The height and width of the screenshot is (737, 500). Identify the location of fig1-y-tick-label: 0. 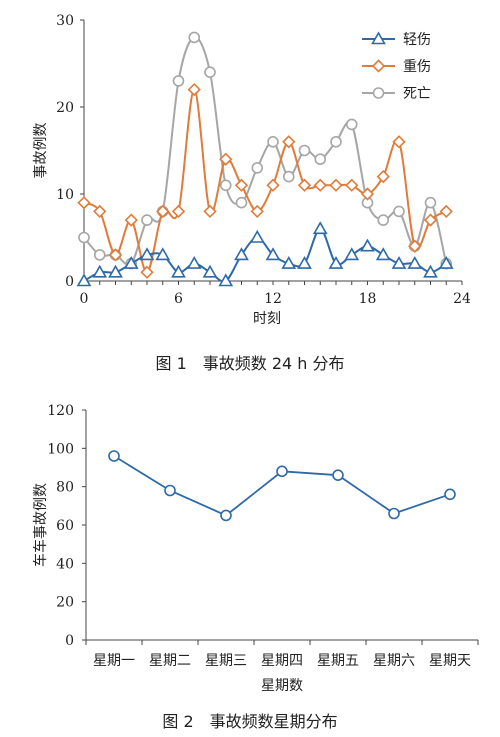
(69, 282).